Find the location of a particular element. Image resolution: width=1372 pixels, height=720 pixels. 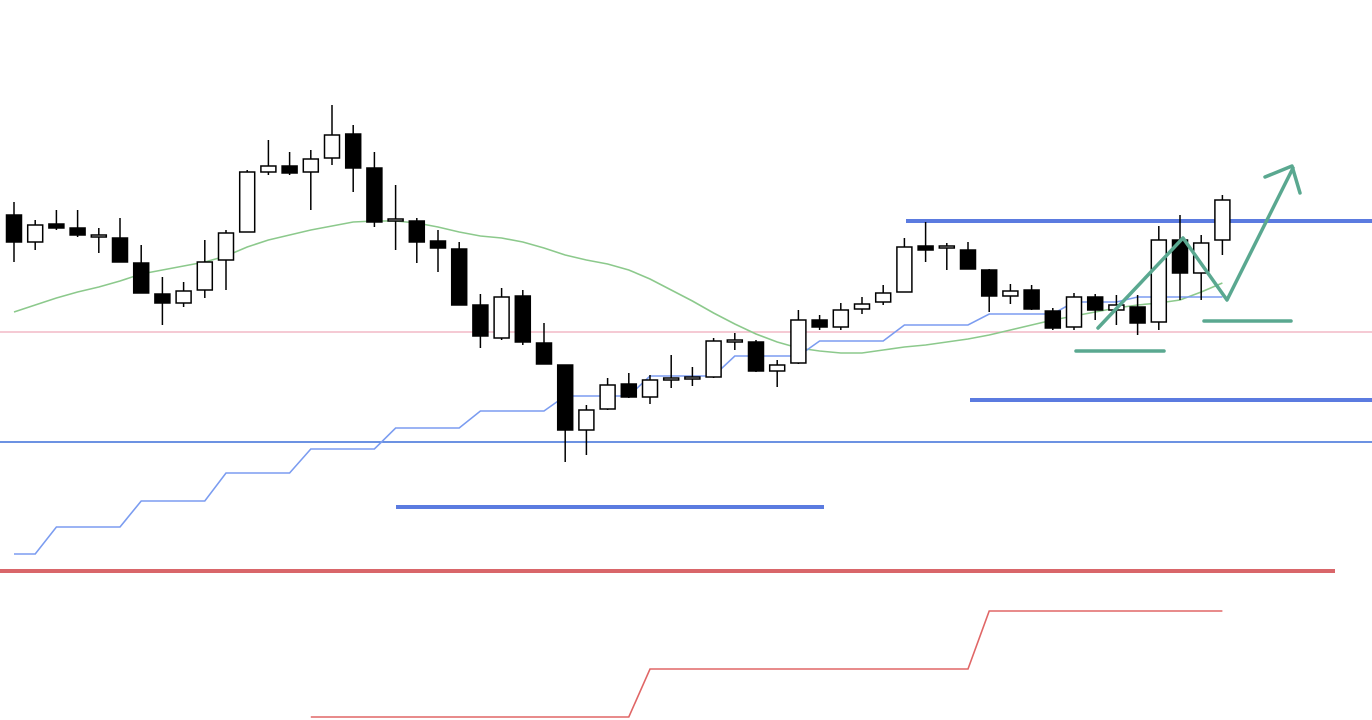

trend-arrow is located at coordinates (1195, 248).